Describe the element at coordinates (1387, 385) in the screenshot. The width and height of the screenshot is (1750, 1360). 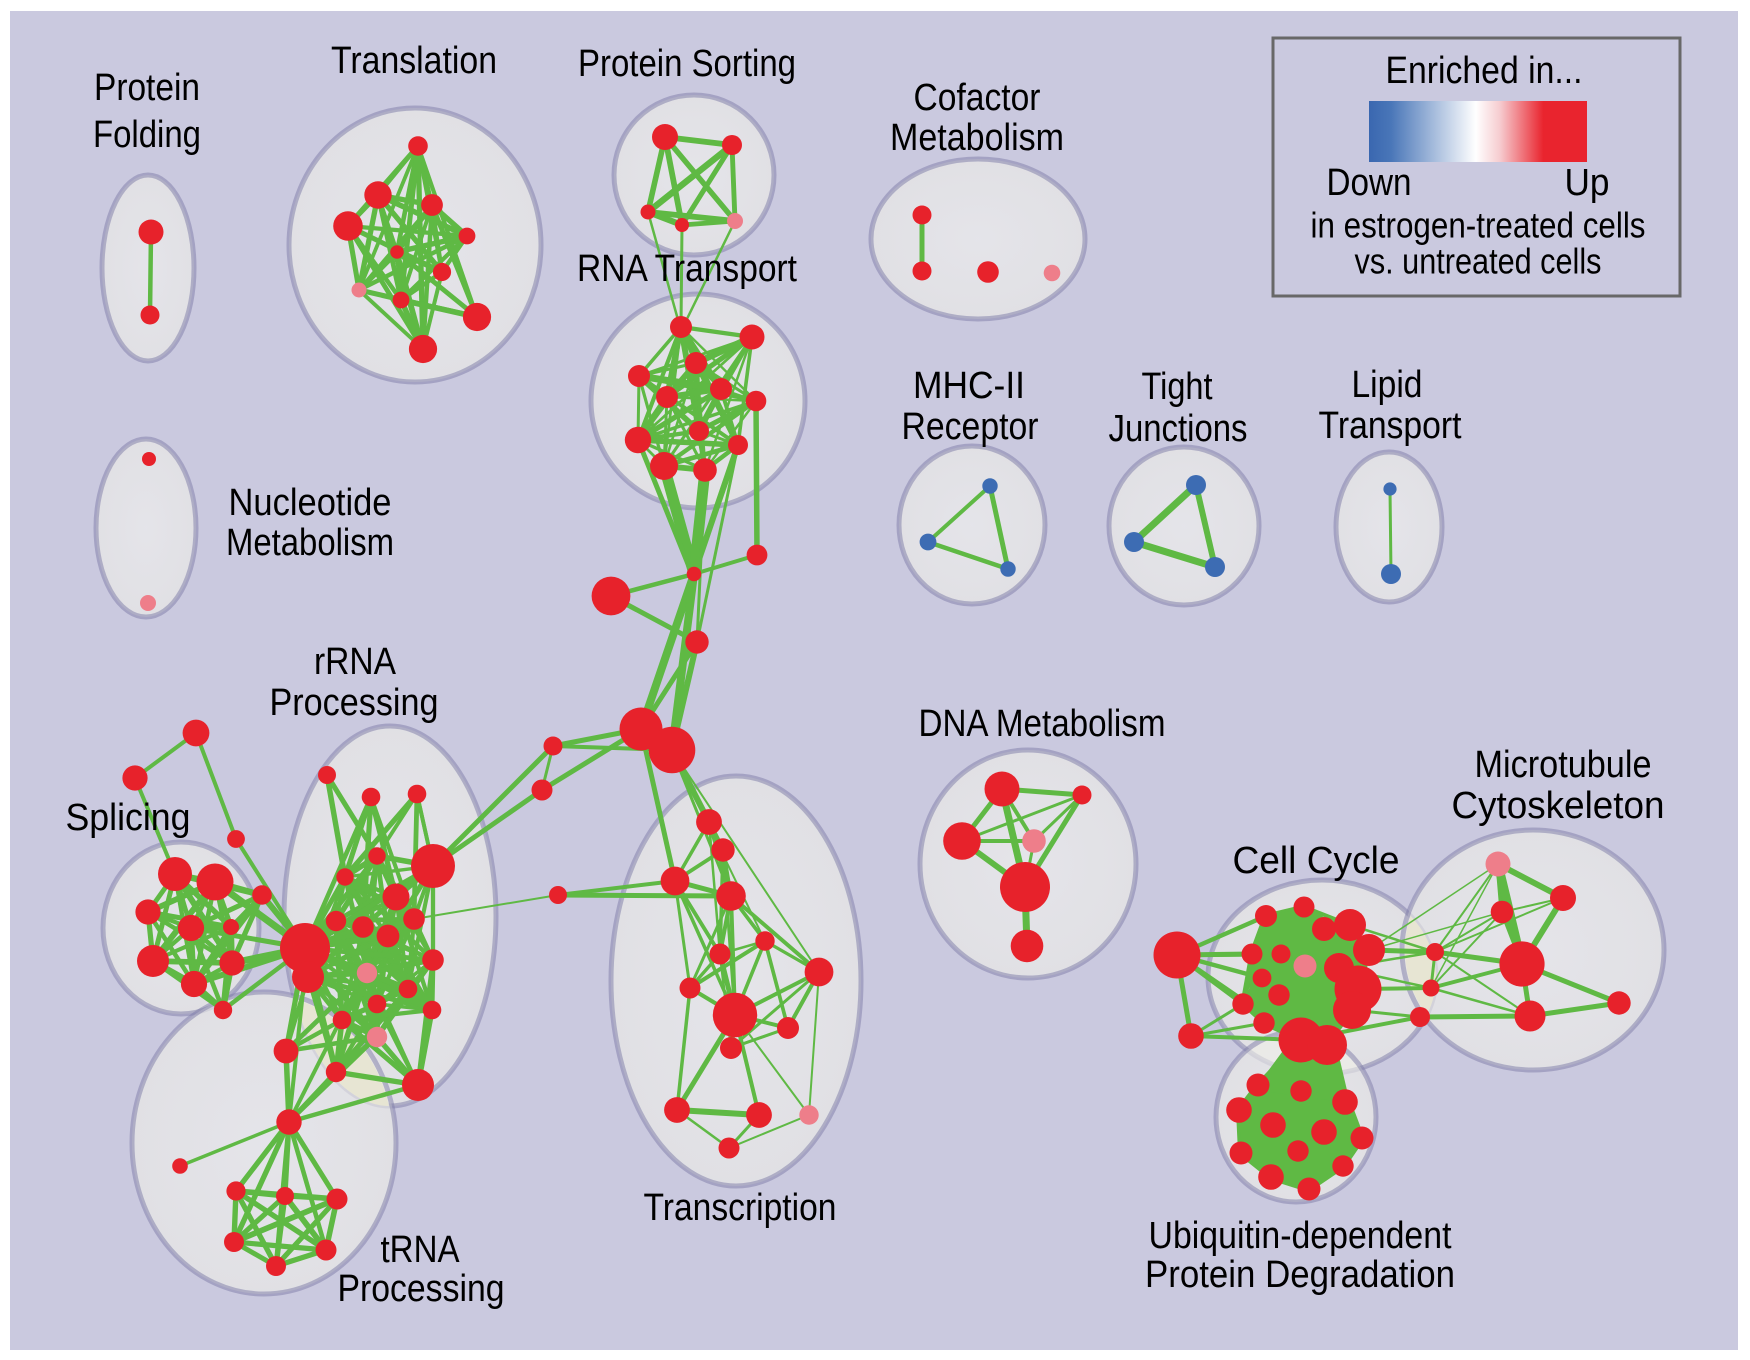
I see `svg-text: Lipid` at that location.